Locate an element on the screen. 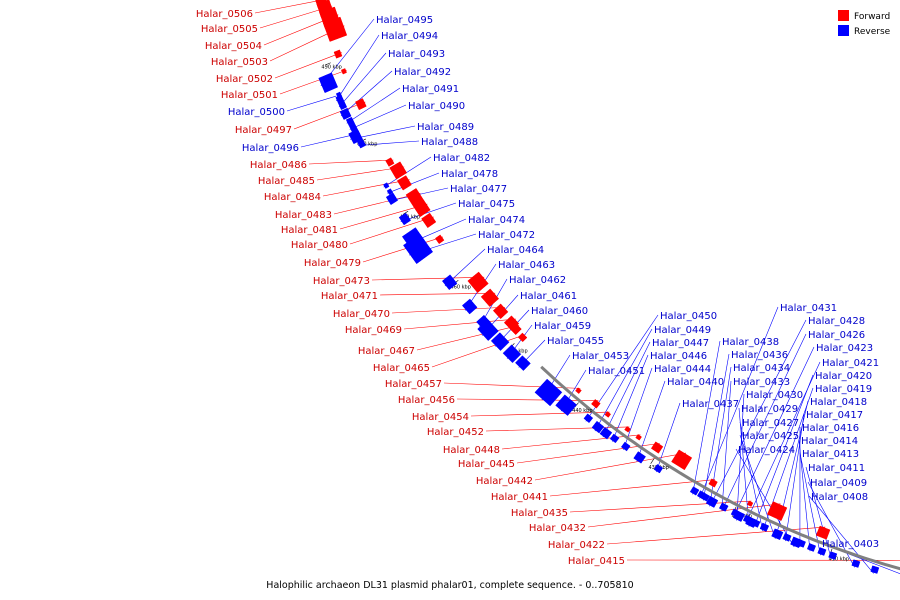 This screenshot has width=900, height=600. tick-label-410-kbp: 410 kbp is located at coordinates (839, 559).